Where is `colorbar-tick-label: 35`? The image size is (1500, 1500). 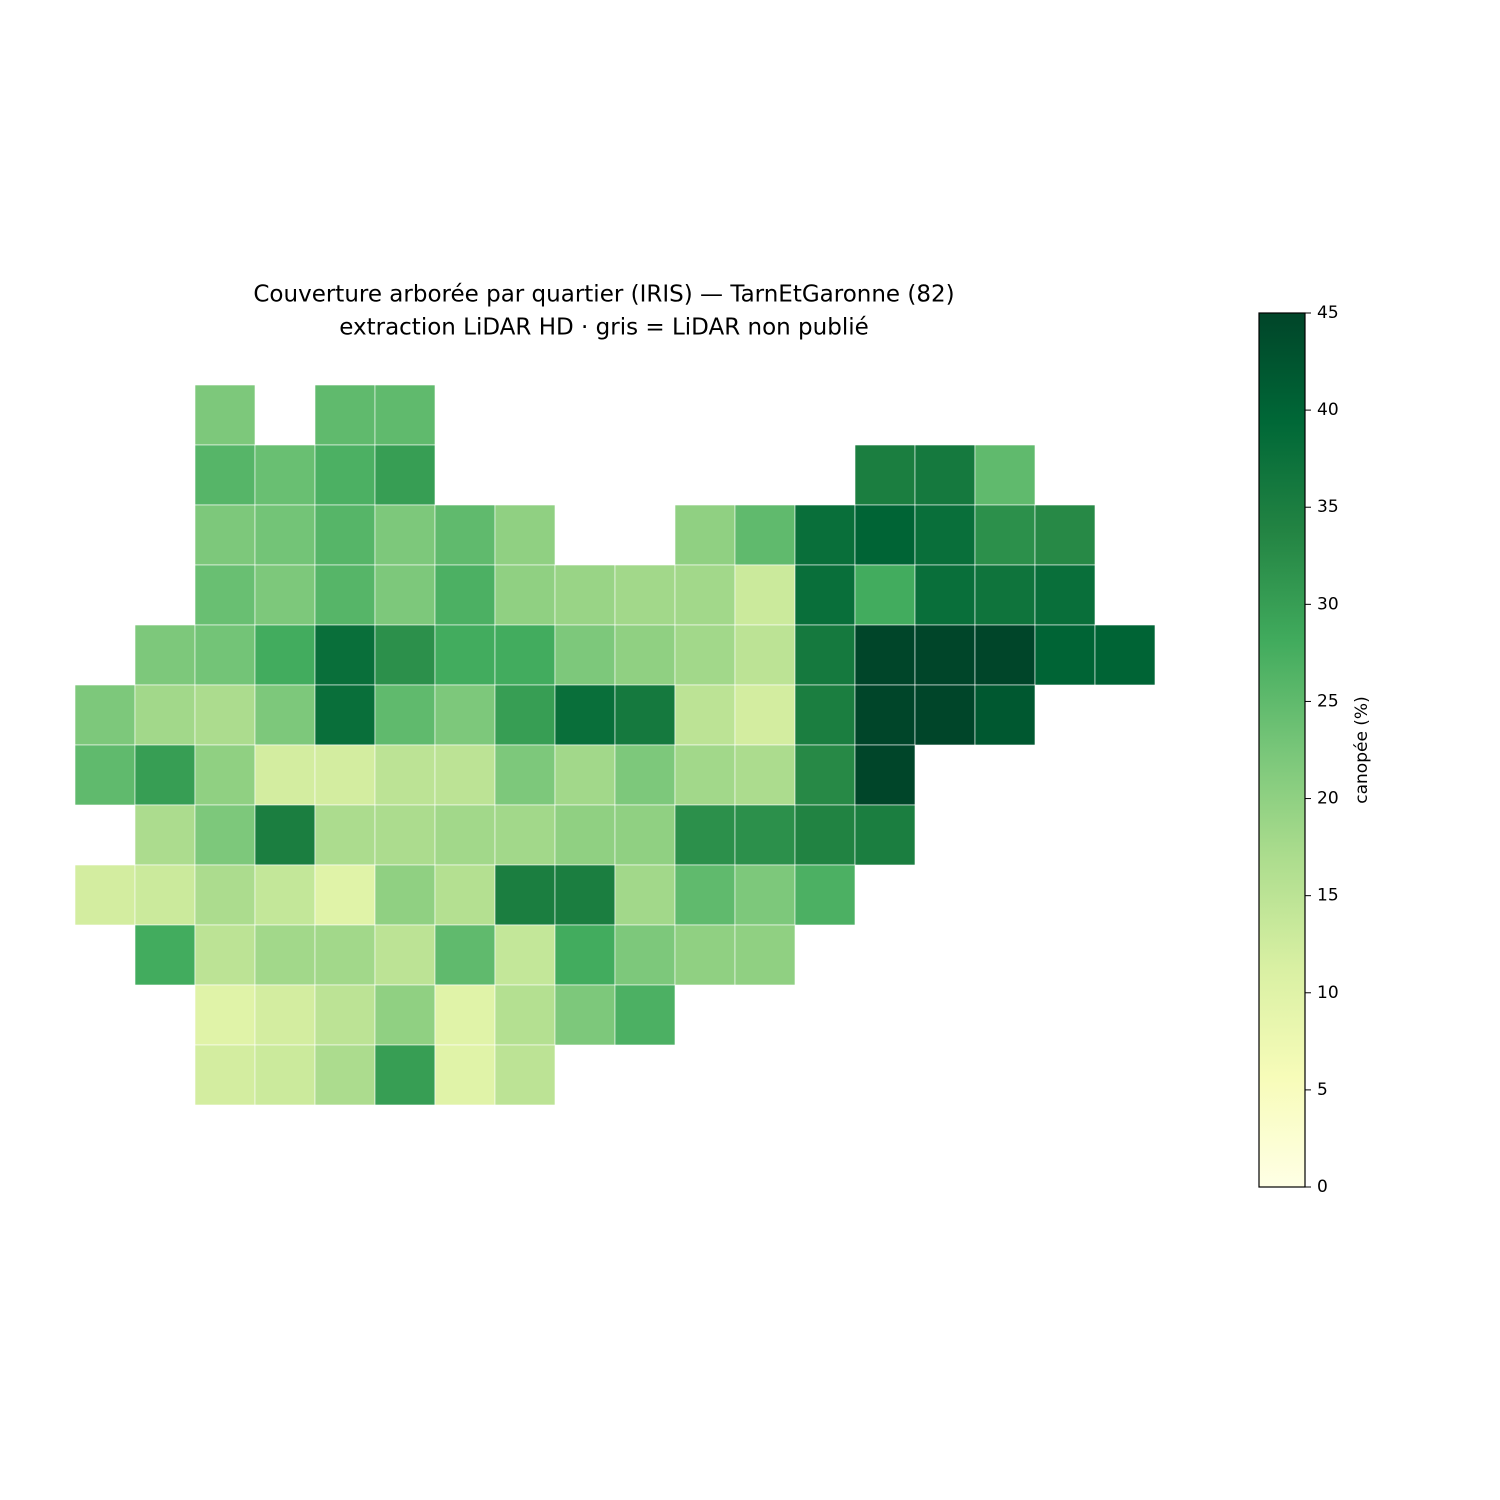
colorbar-tick-label: 35 is located at coordinates (1328, 507).